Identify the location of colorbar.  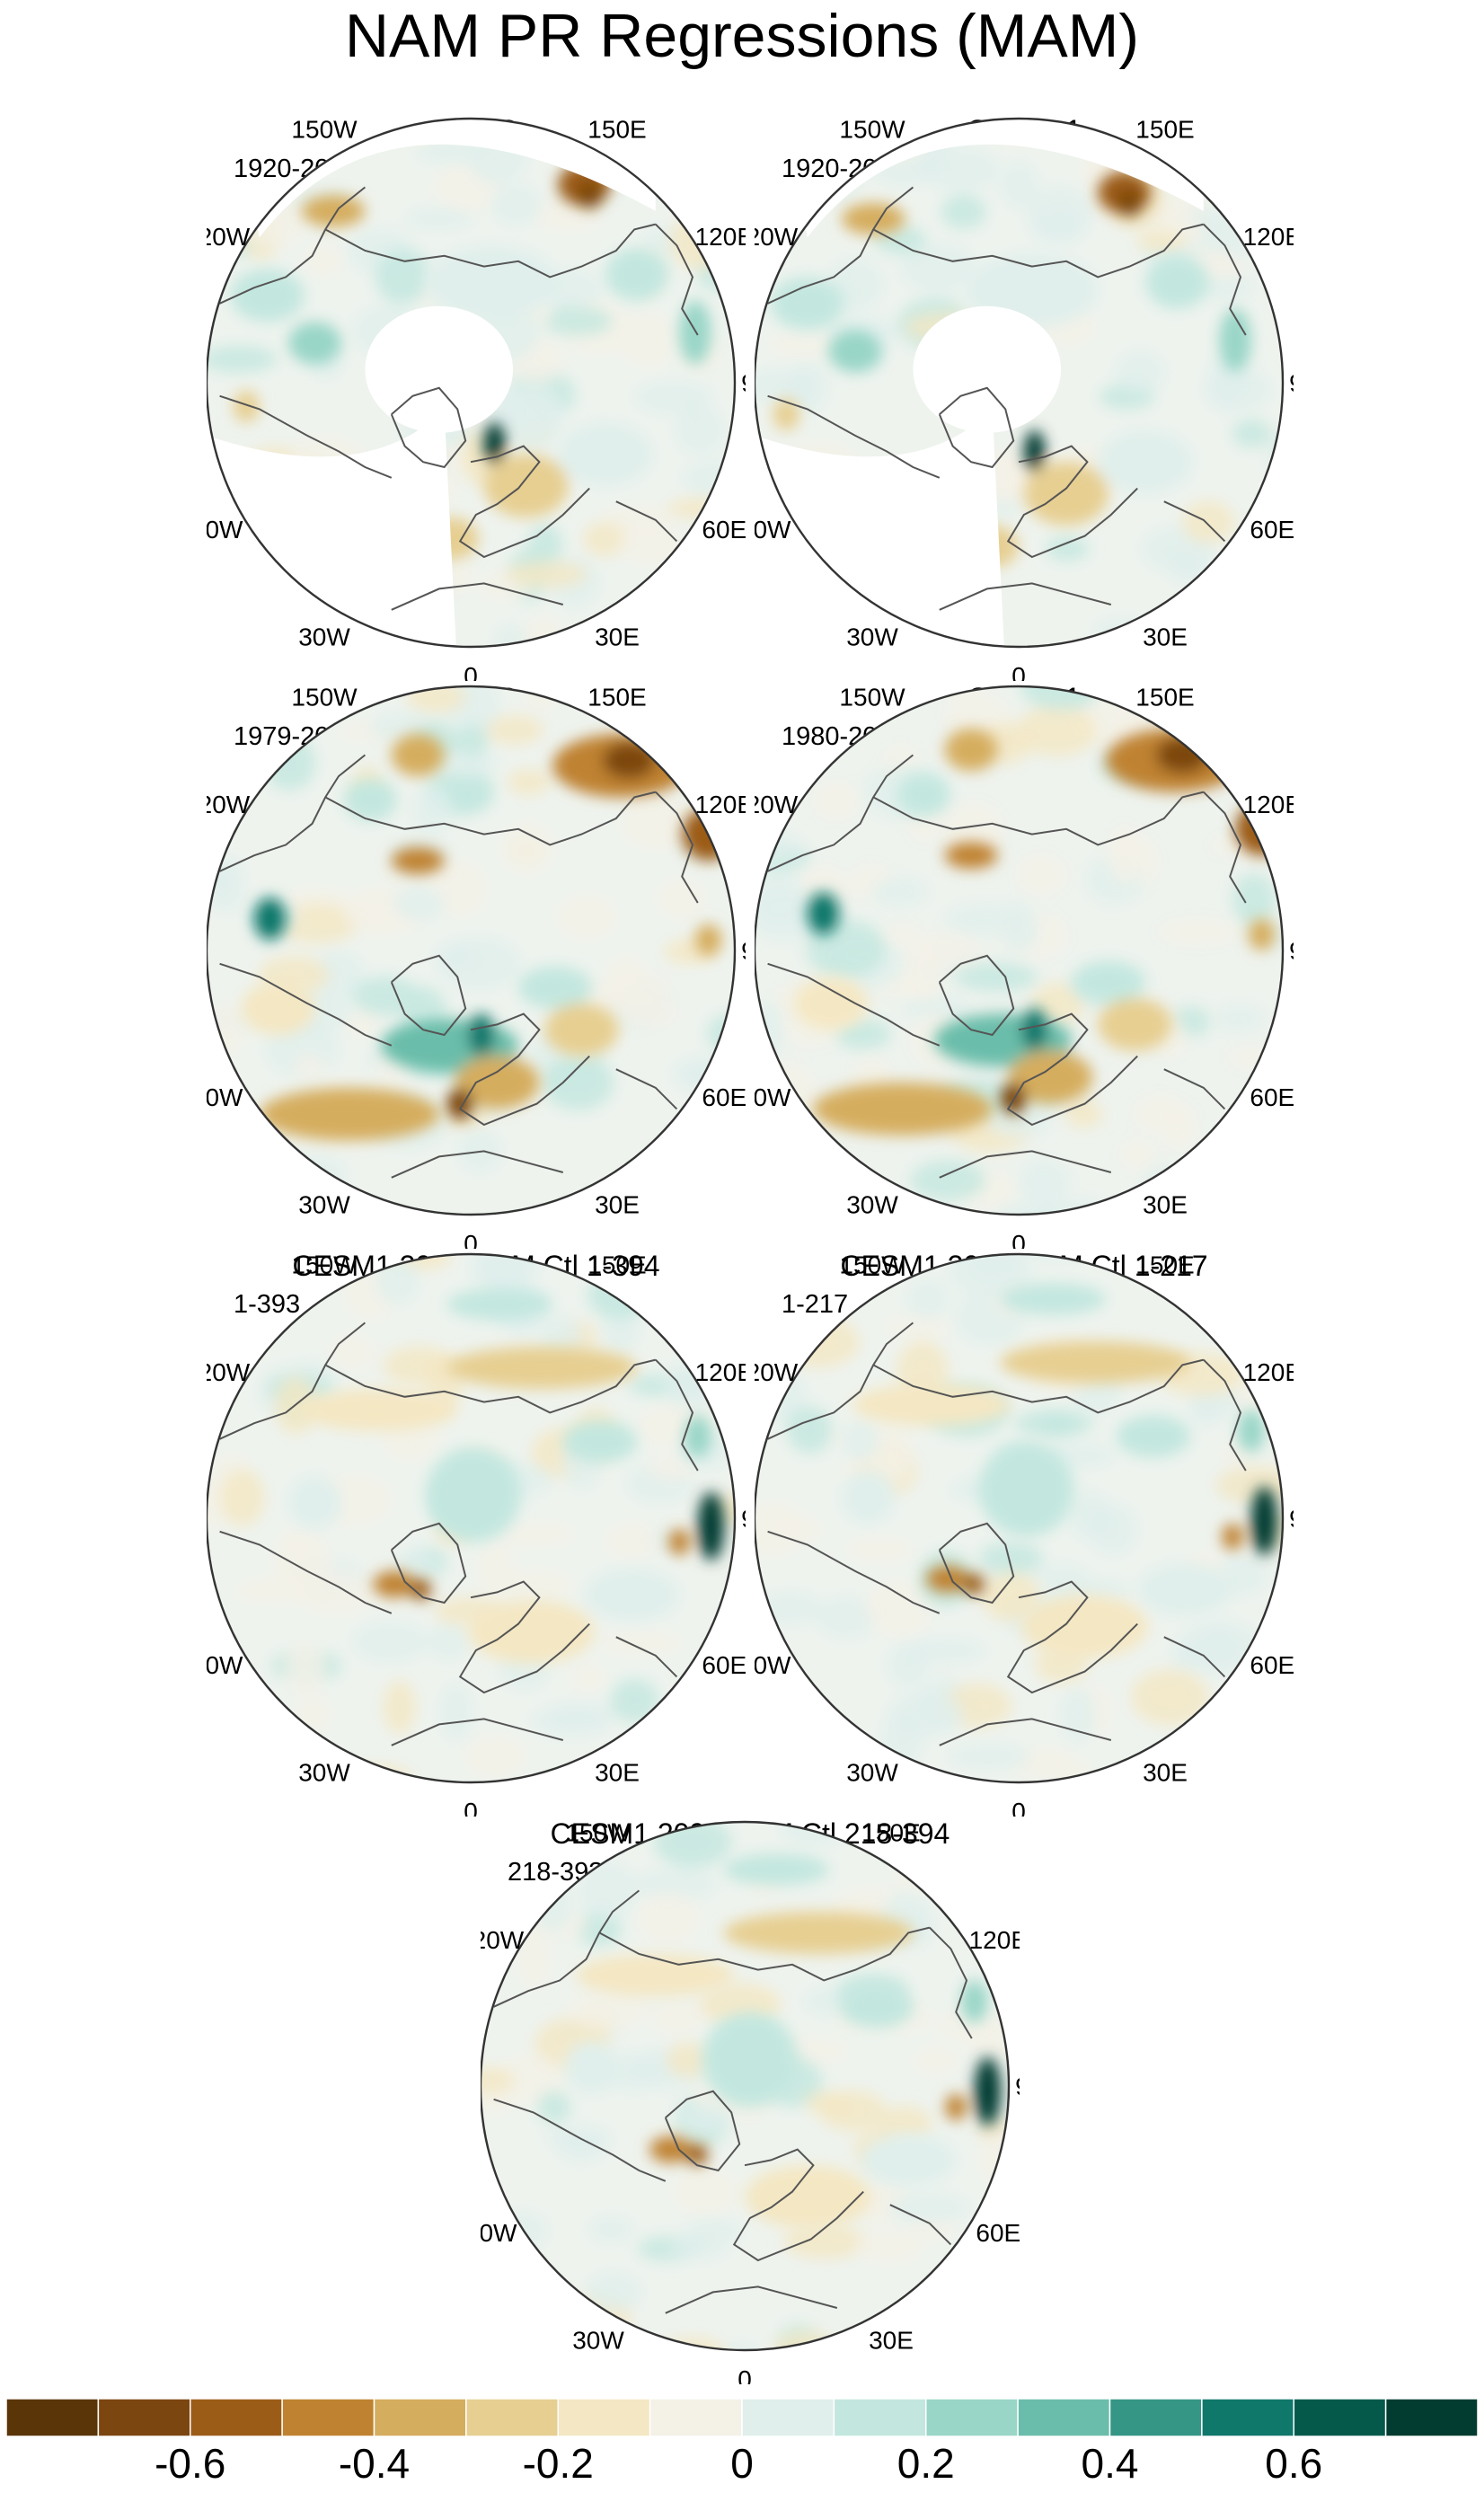
(742, 2417).